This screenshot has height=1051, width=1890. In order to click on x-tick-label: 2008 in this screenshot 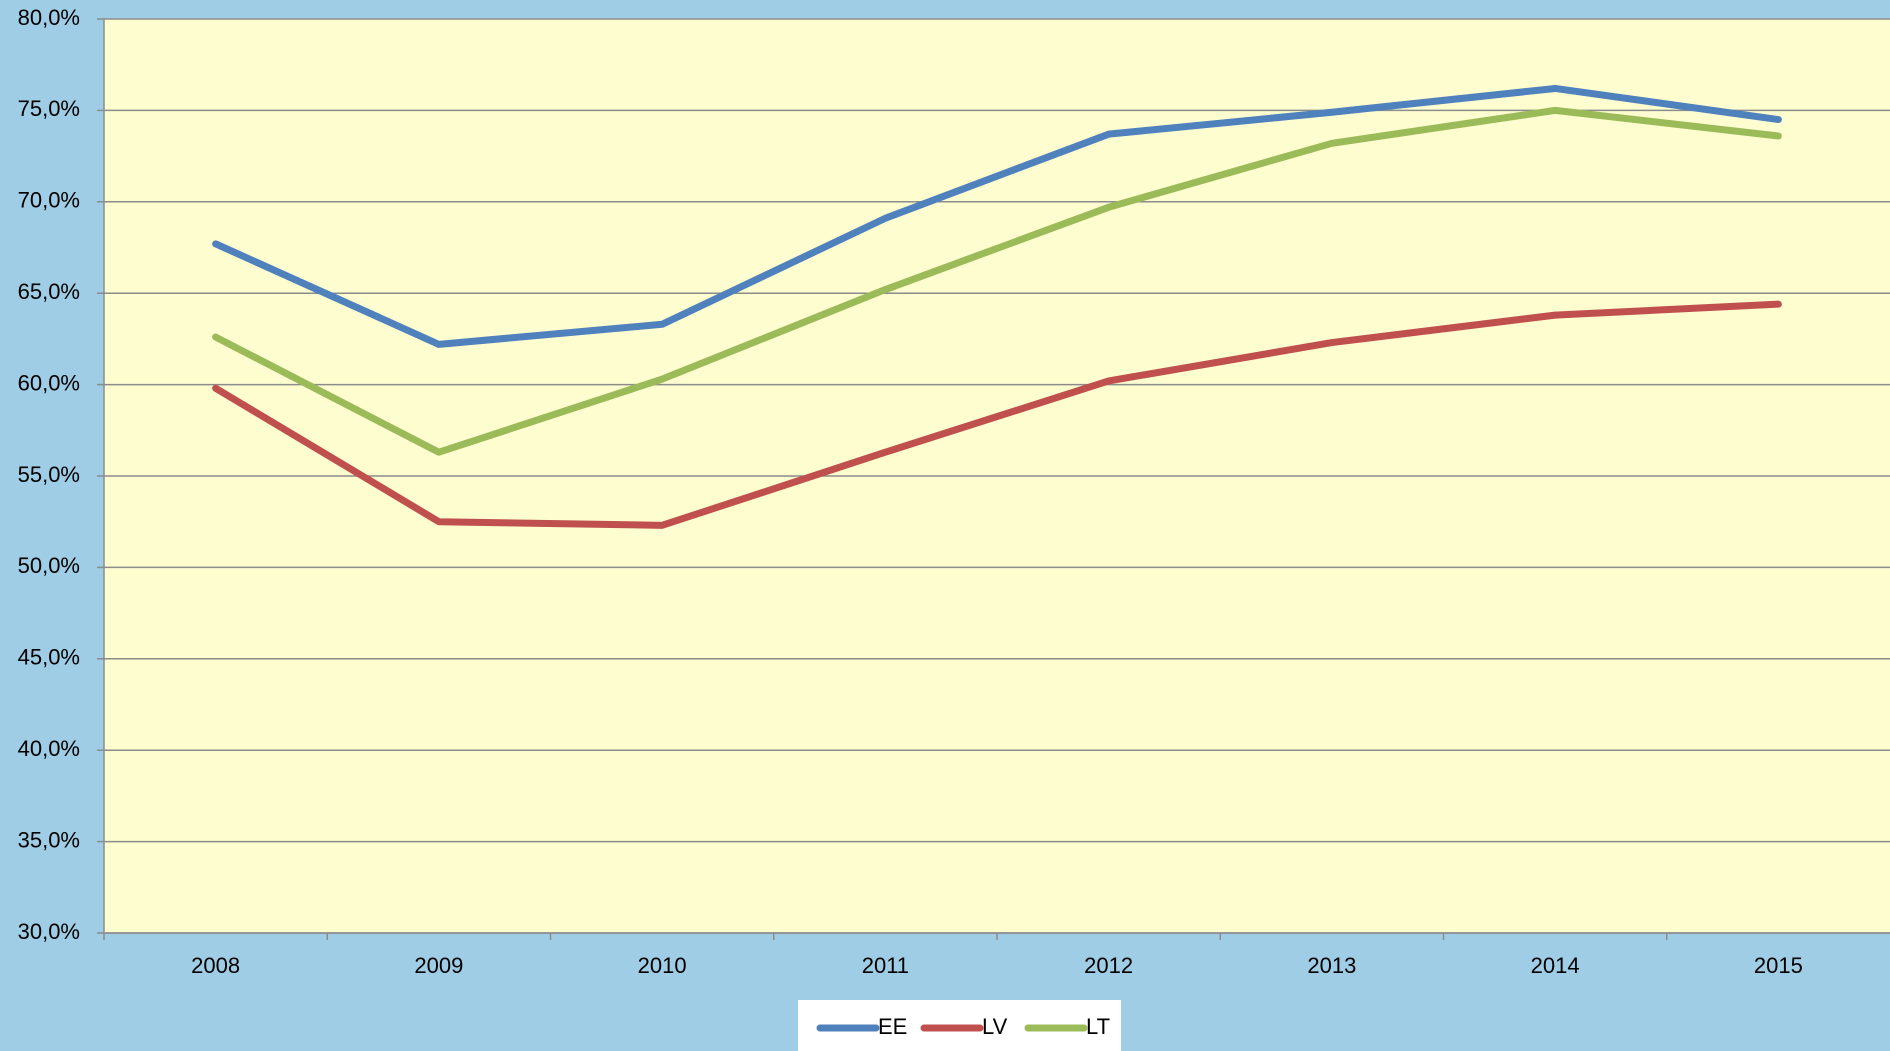, I will do `click(215, 965)`.